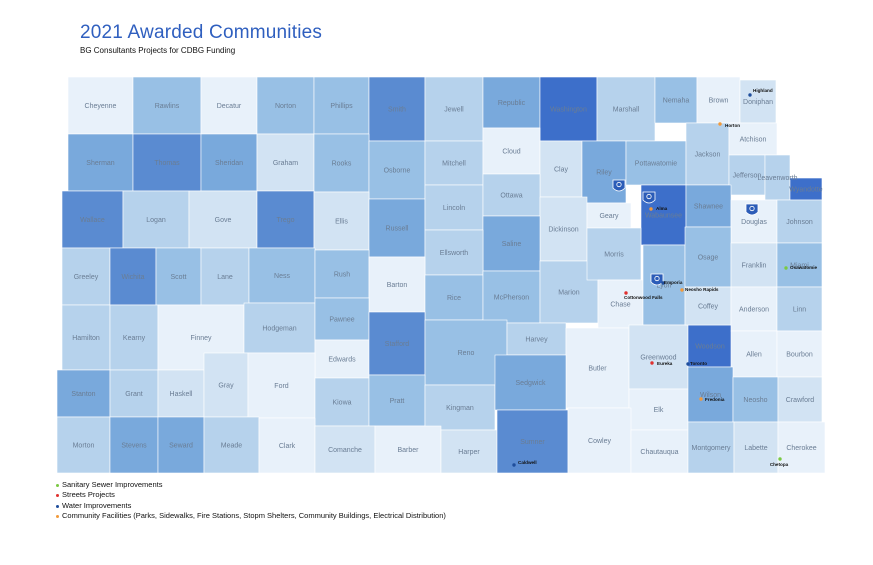 The height and width of the screenshot is (565, 873). I want to click on county-label-pawnee: Pawnee, so click(341, 320).